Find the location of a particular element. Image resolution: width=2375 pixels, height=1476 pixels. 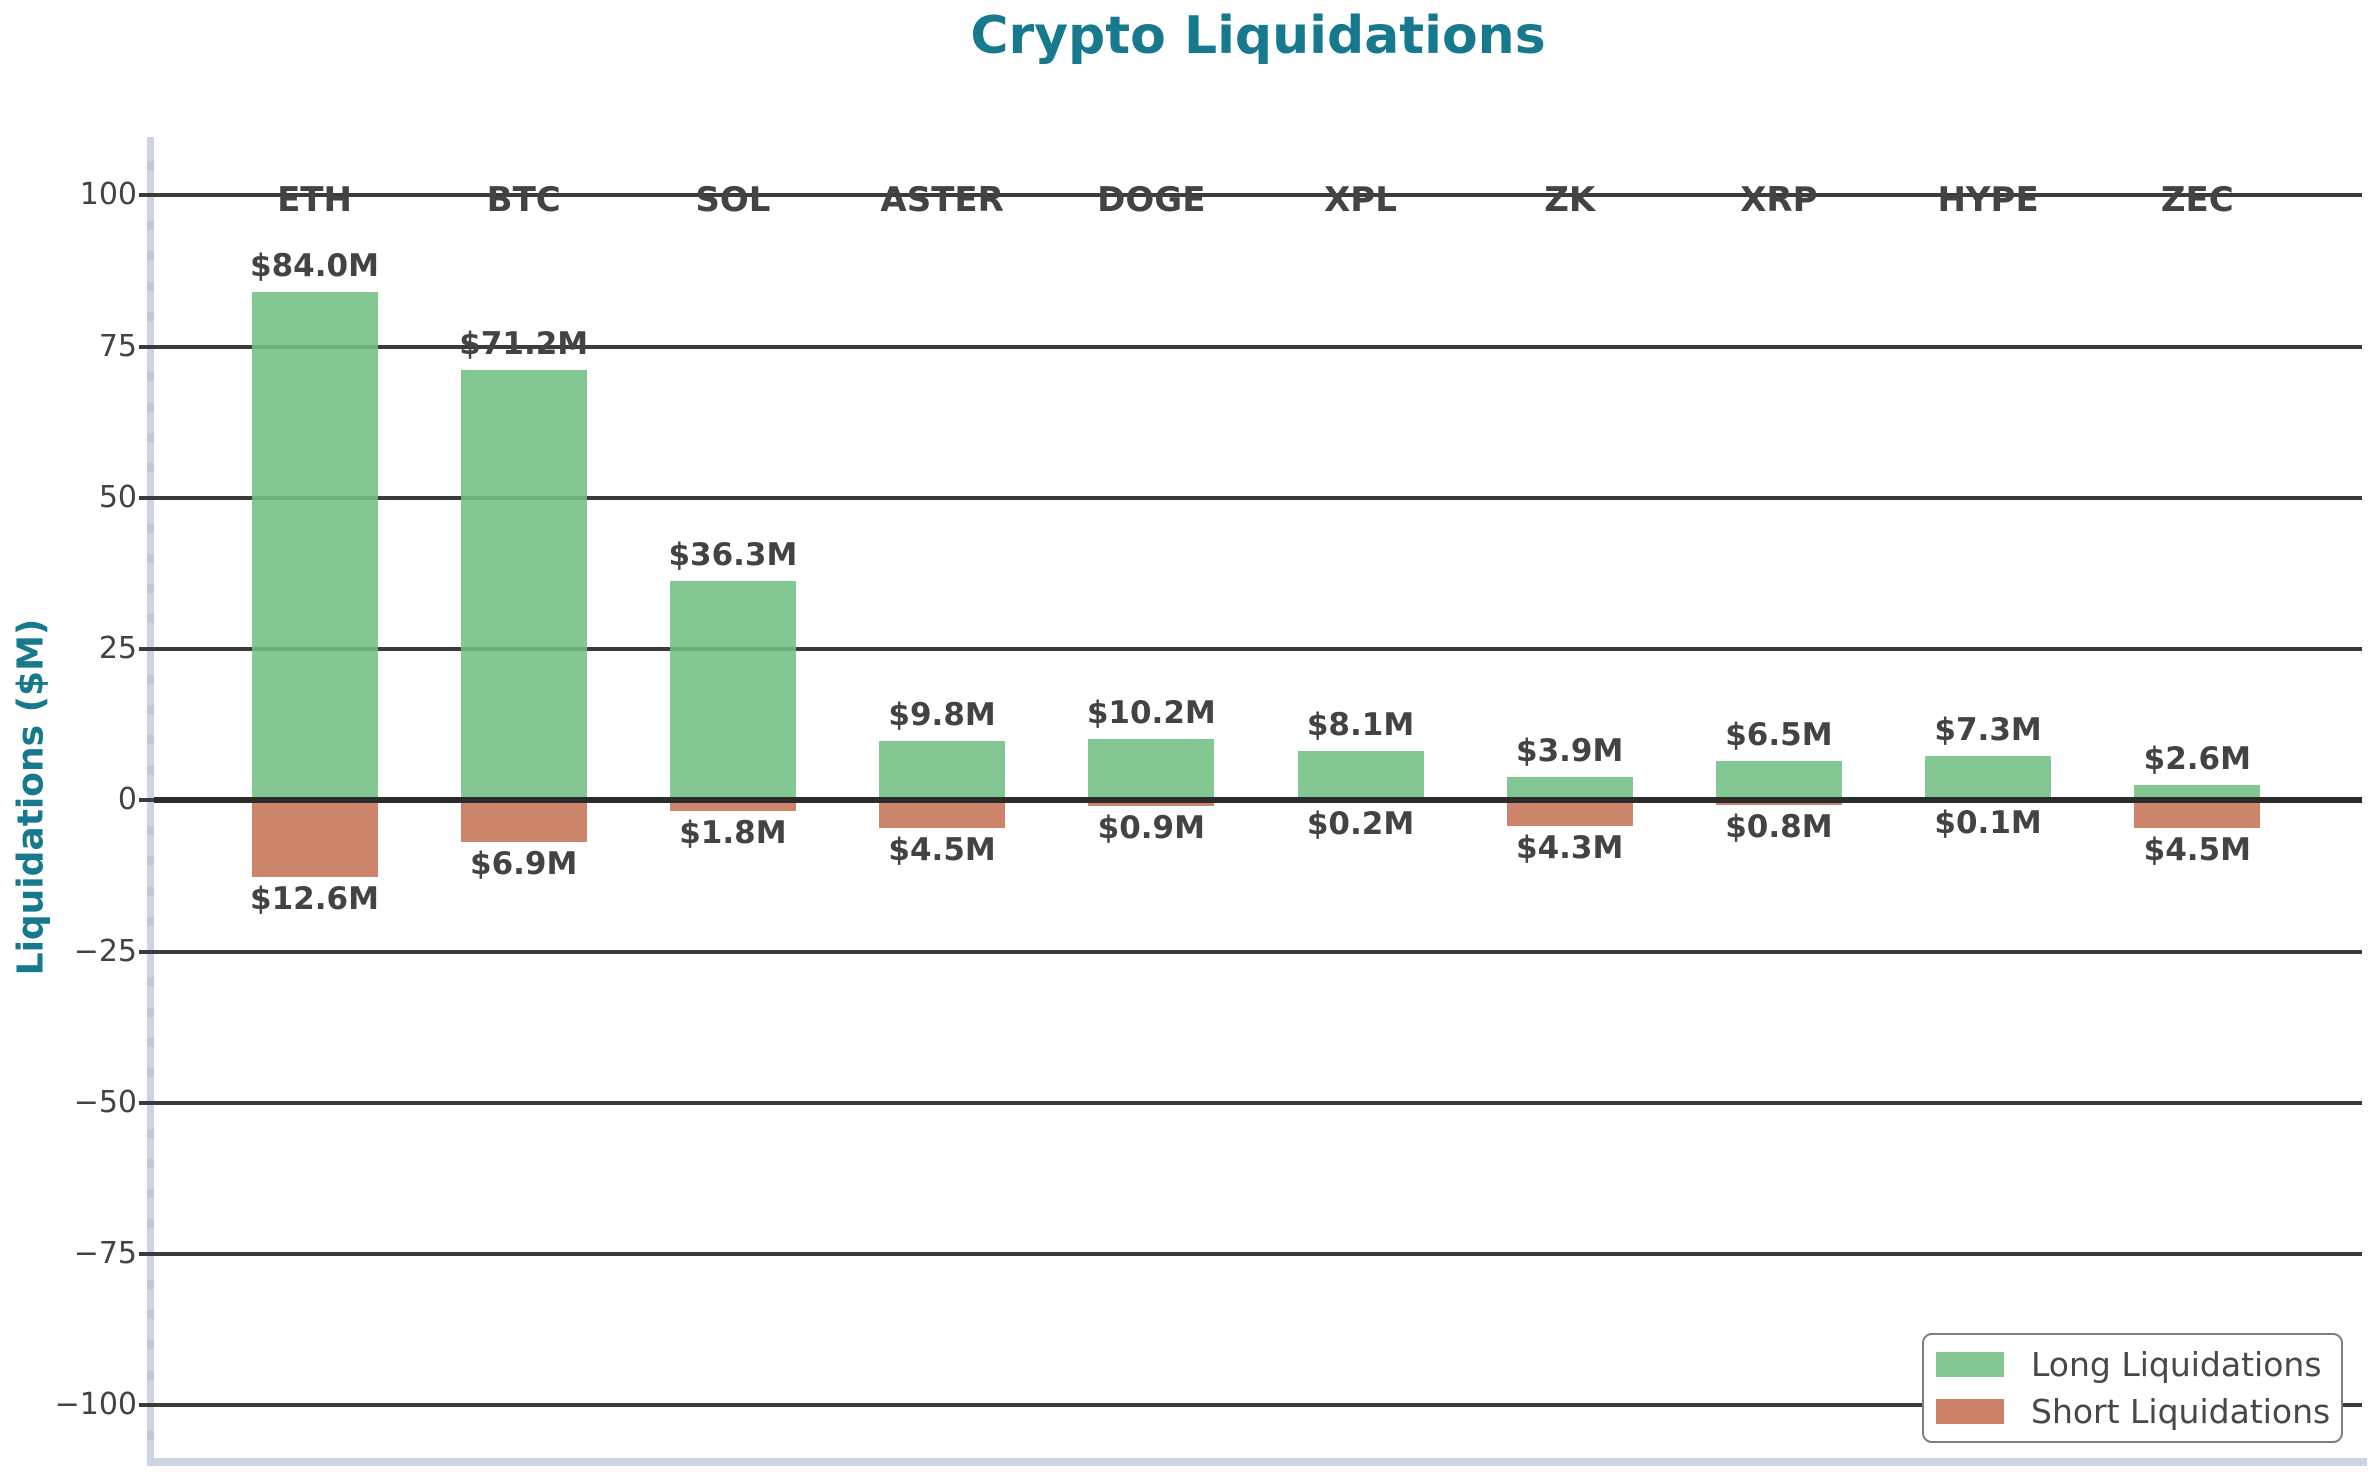

bottom-axis-spine is located at coordinates (1257, 1462).